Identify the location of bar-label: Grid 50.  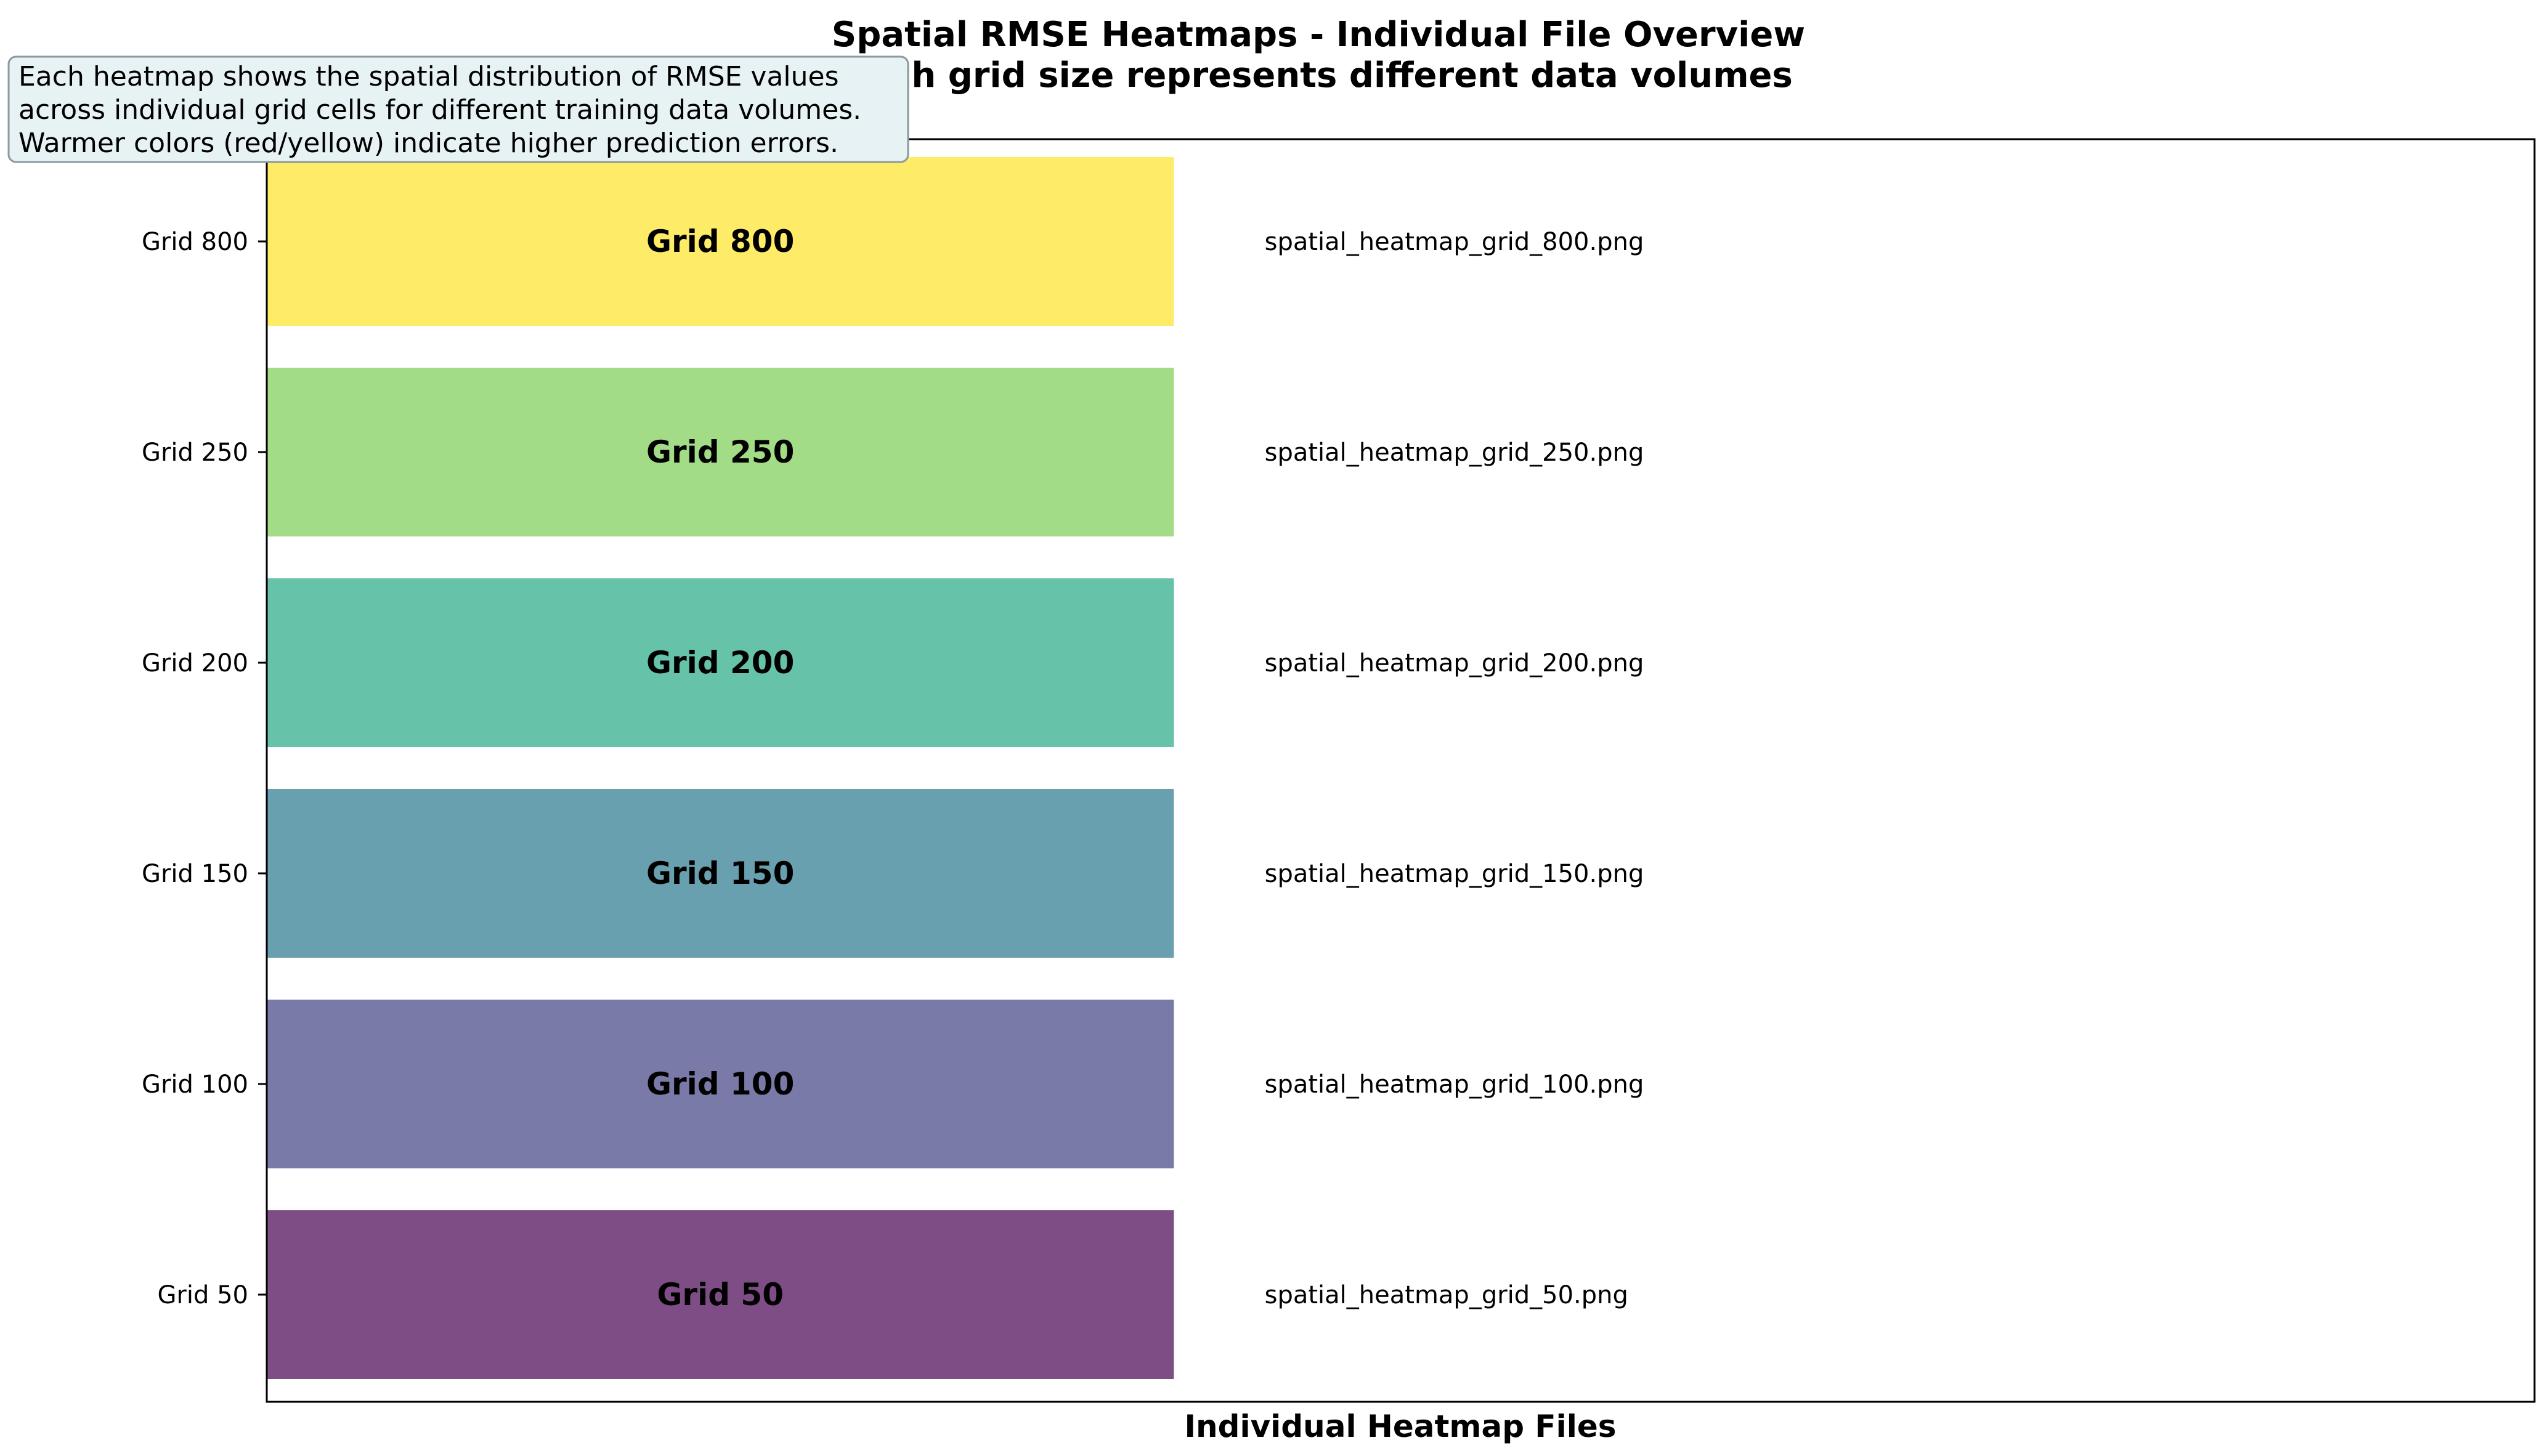
(720, 1294).